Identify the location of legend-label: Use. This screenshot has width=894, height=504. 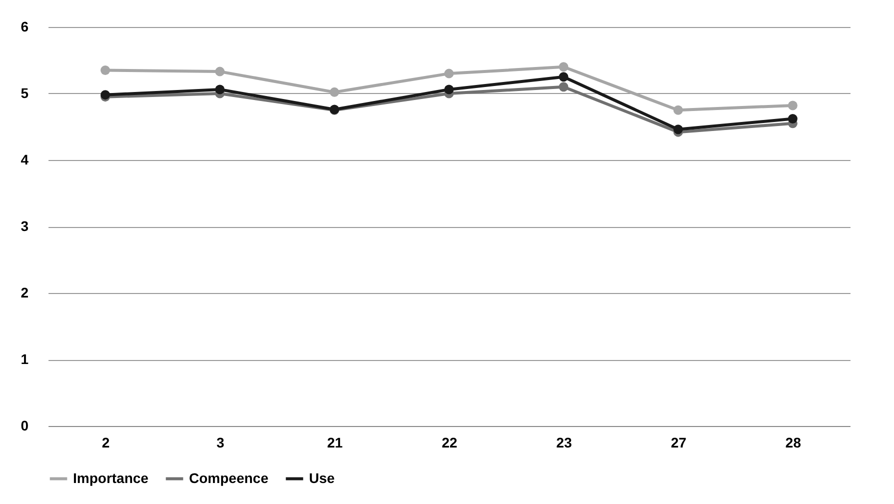
(322, 478).